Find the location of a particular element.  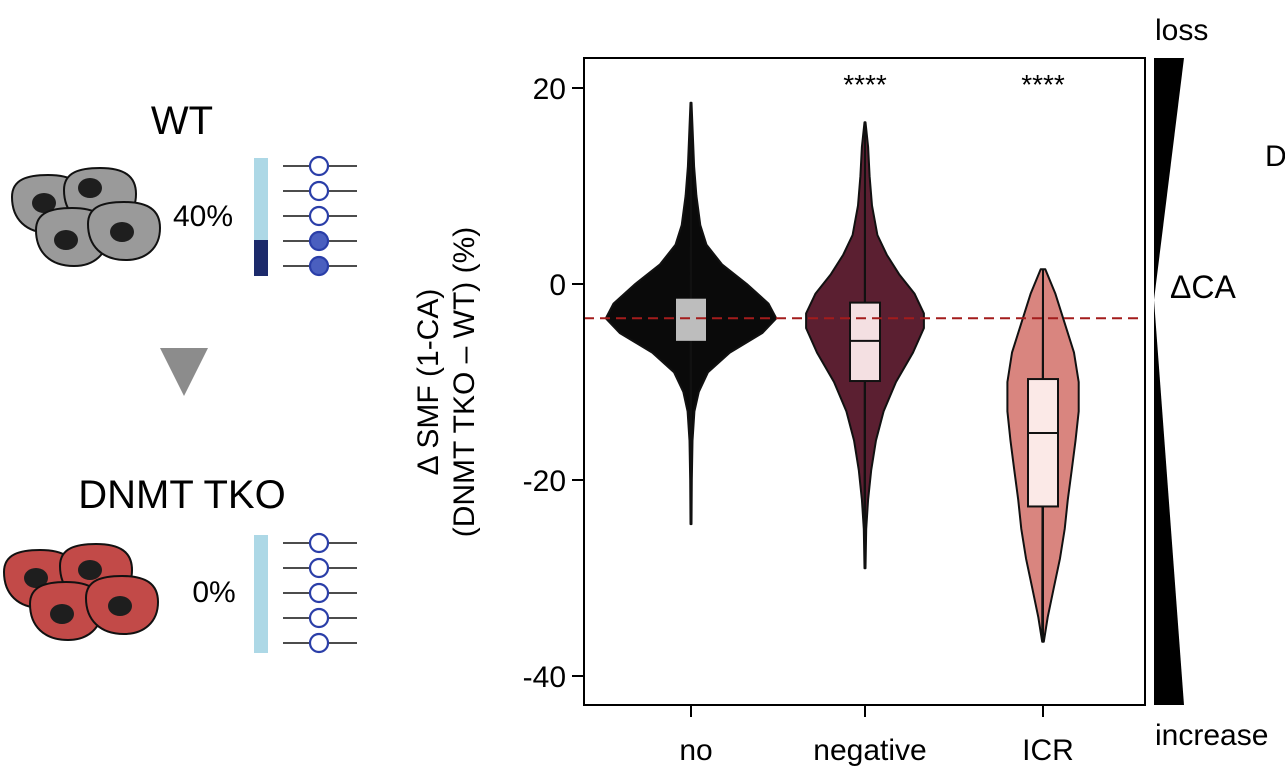

loss-label: loss is located at coordinates (1181, 30).